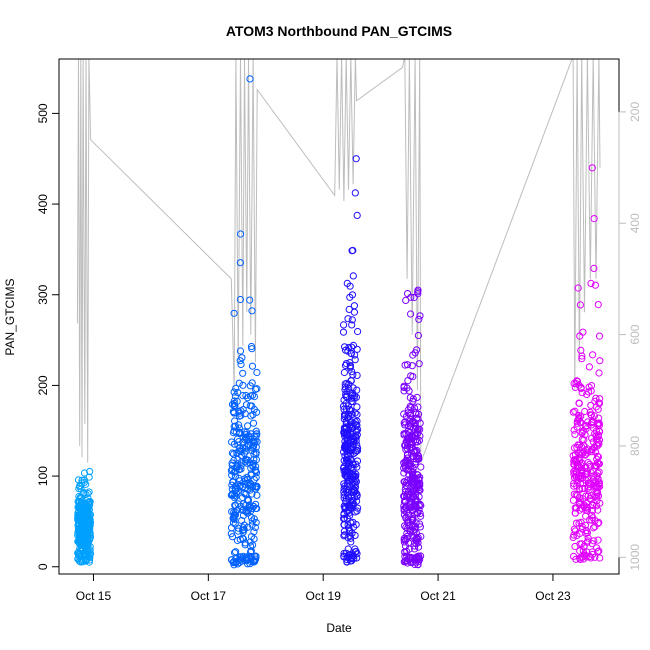 The image size is (650, 650). What do you see at coordinates (438, 596) in the screenshot?
I see `x-tick-label: Oct 21` at bounding box center [438, 596].